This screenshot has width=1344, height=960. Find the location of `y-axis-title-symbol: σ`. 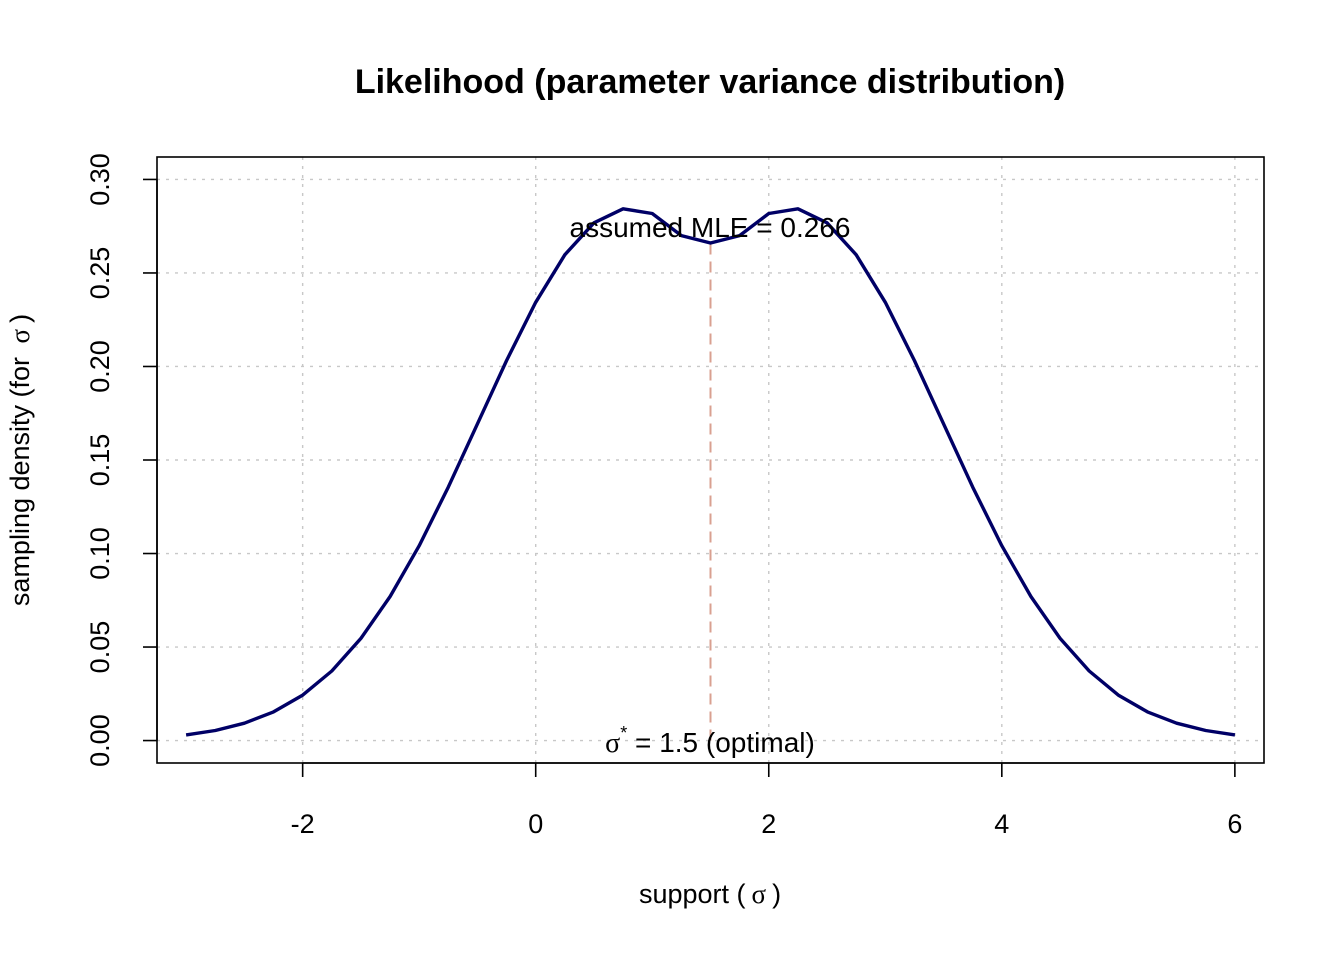

y-axis-title-symbol: σ is located at coordinates (20, 335).